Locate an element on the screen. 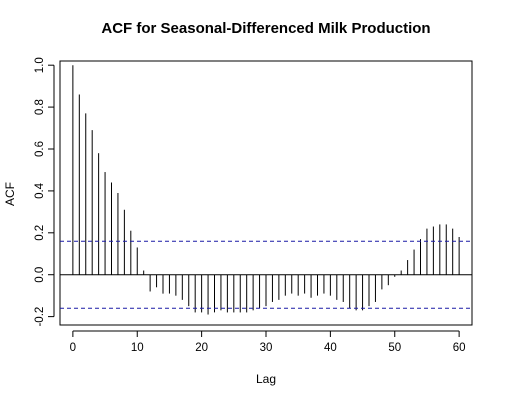  x-tick-label-20: 20 is located at coordinates (201, 348).